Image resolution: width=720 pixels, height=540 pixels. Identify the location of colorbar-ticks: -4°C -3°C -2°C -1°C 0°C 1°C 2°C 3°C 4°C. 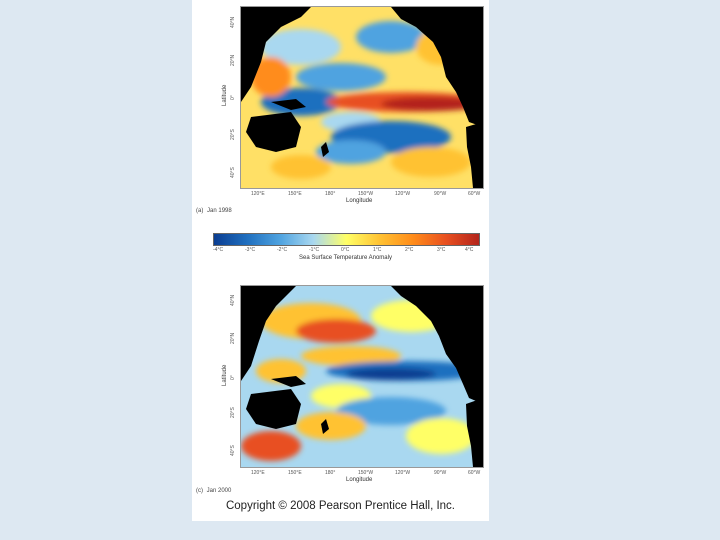
(345, 251).